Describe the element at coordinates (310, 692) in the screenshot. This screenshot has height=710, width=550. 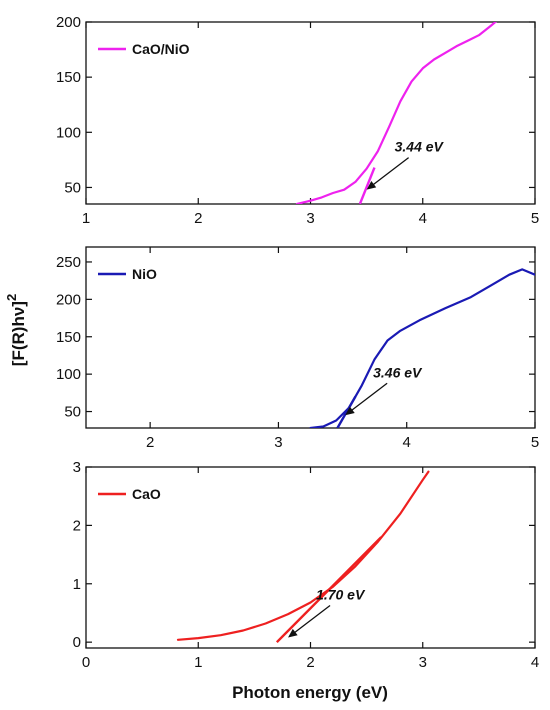
I see `x-axis-title: Photon energy (eV)` at that location.